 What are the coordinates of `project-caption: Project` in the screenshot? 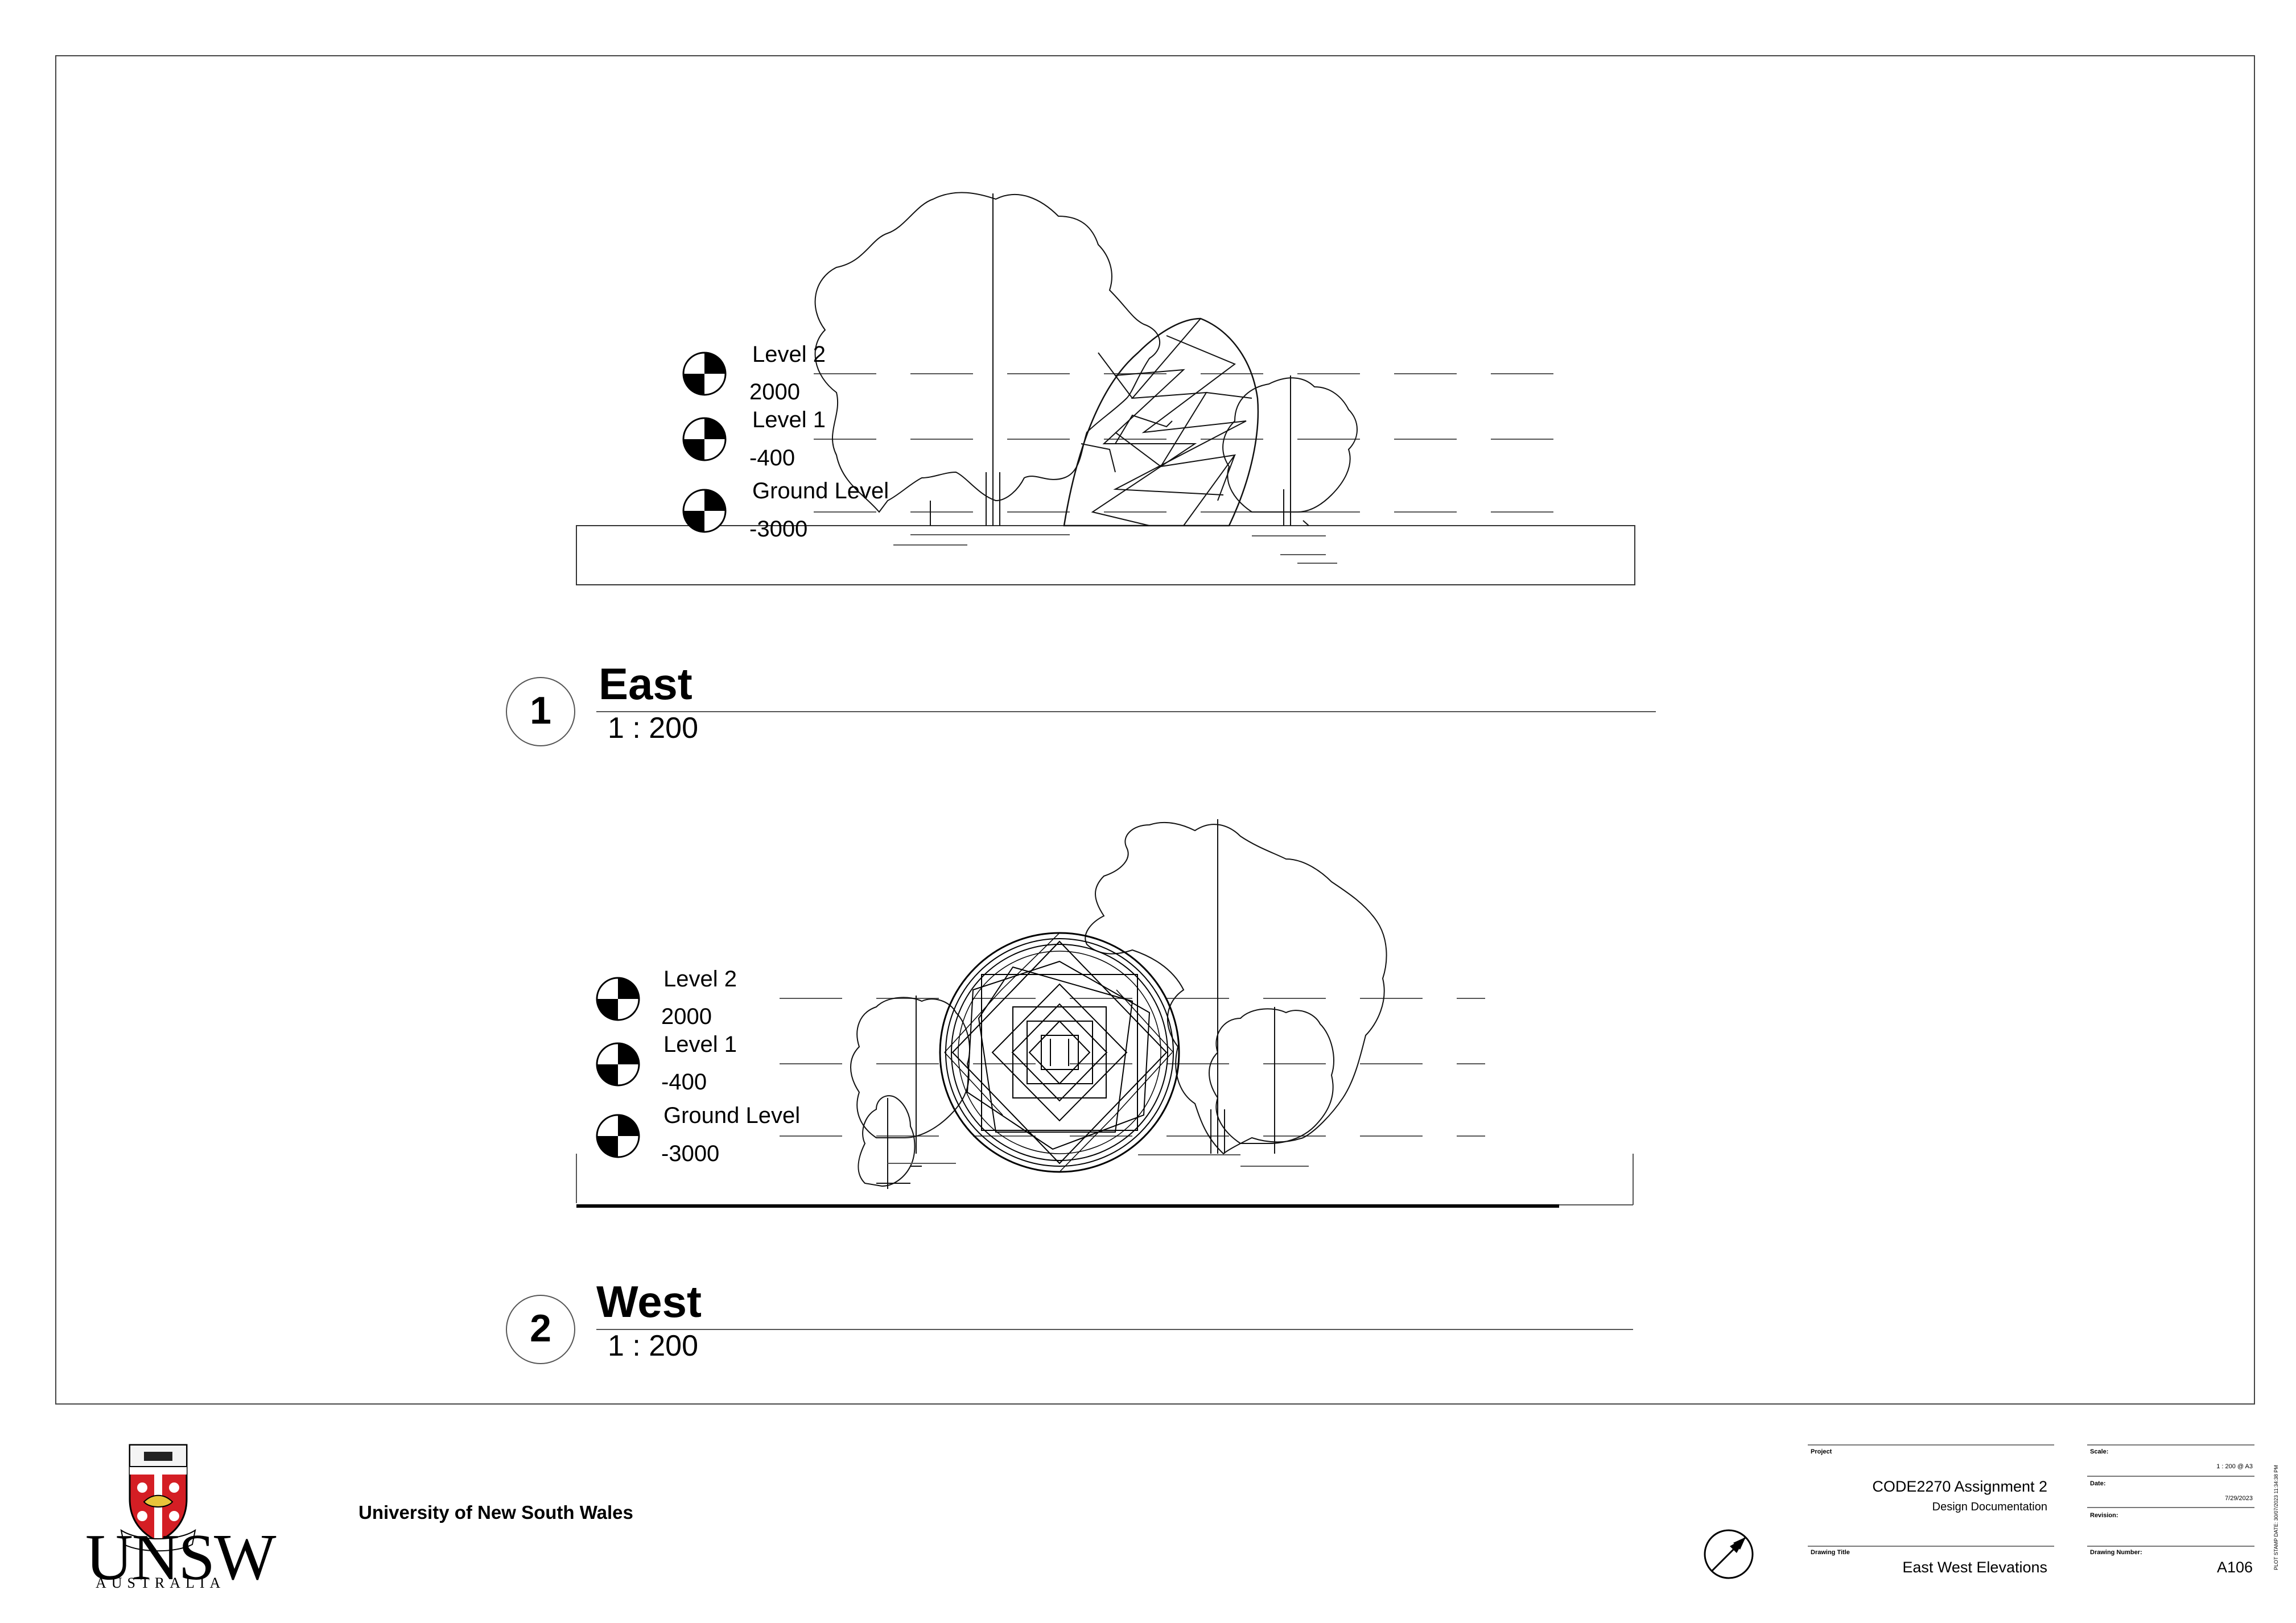 It's located at (1821, 1451).